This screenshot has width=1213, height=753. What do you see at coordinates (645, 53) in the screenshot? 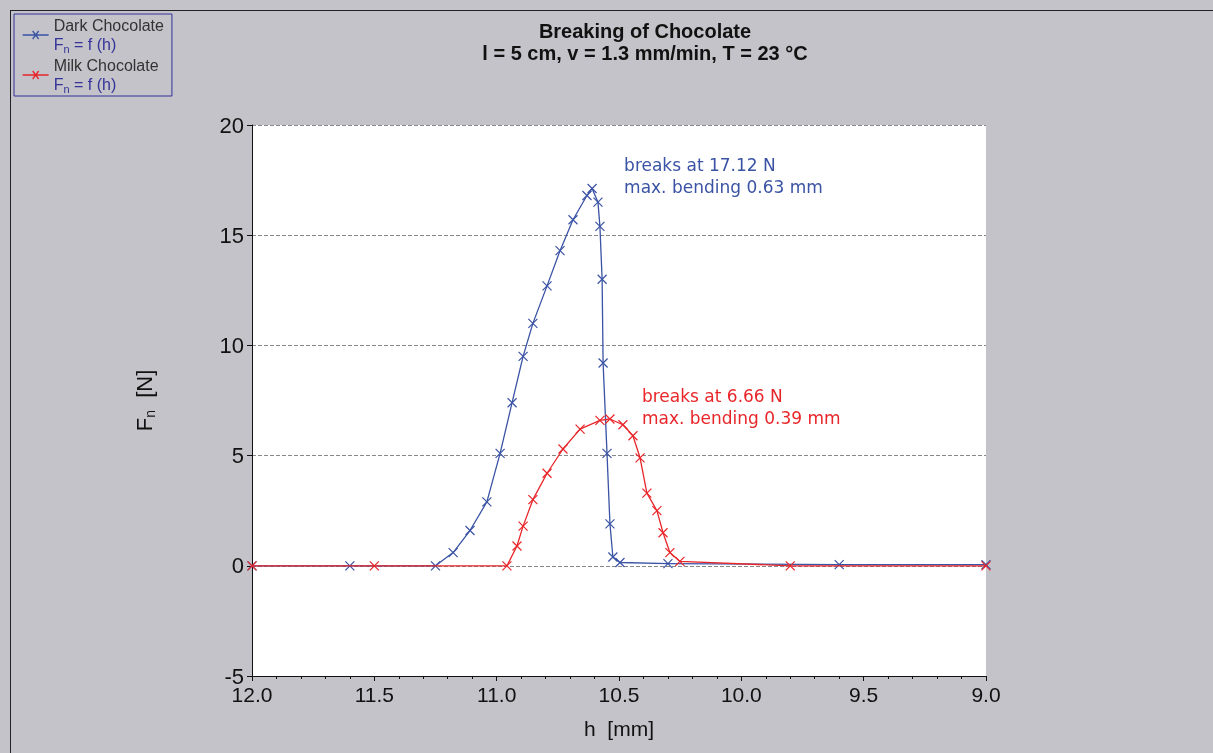
I see `chart-subtitle: l = 5 cm, v = 1.3 mm/min, T = 23 °C` at bounding box center [645, 53].